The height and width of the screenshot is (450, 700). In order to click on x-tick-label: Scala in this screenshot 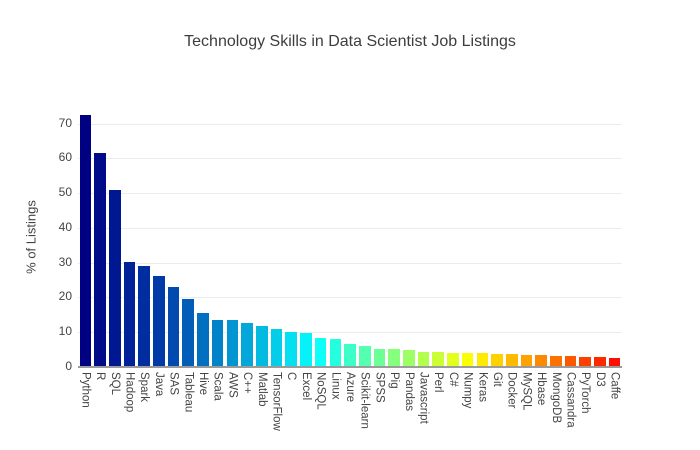, I will do `click(217, 386)`.